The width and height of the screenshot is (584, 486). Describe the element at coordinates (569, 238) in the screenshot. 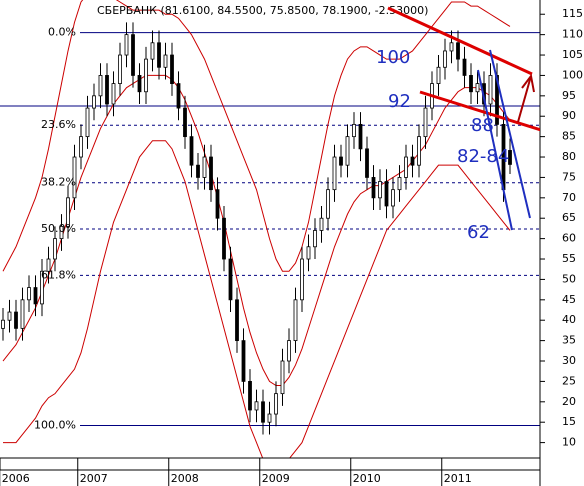

I see `y-tick-label: 60` at that location.